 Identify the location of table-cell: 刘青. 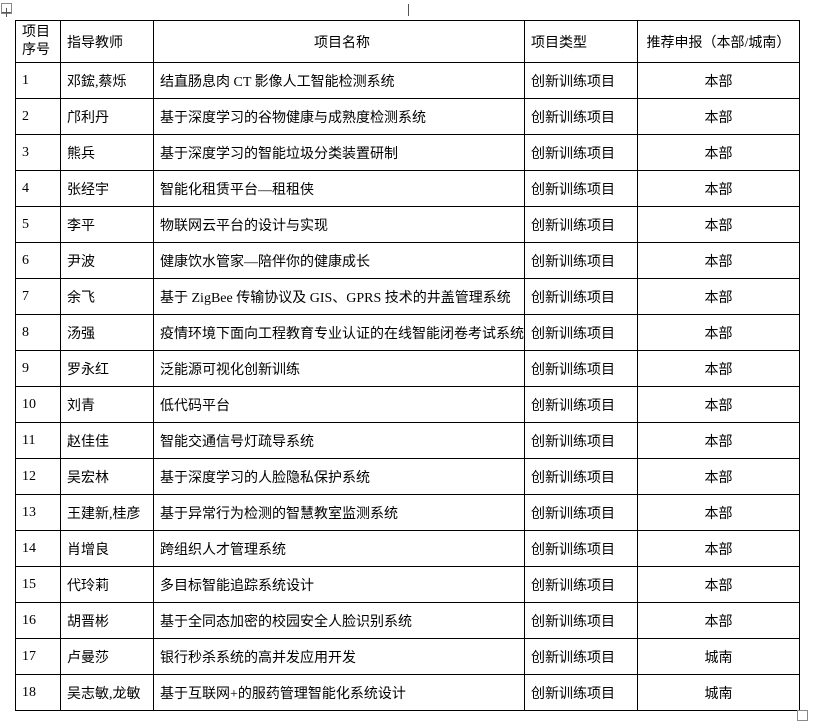
(107, 404).